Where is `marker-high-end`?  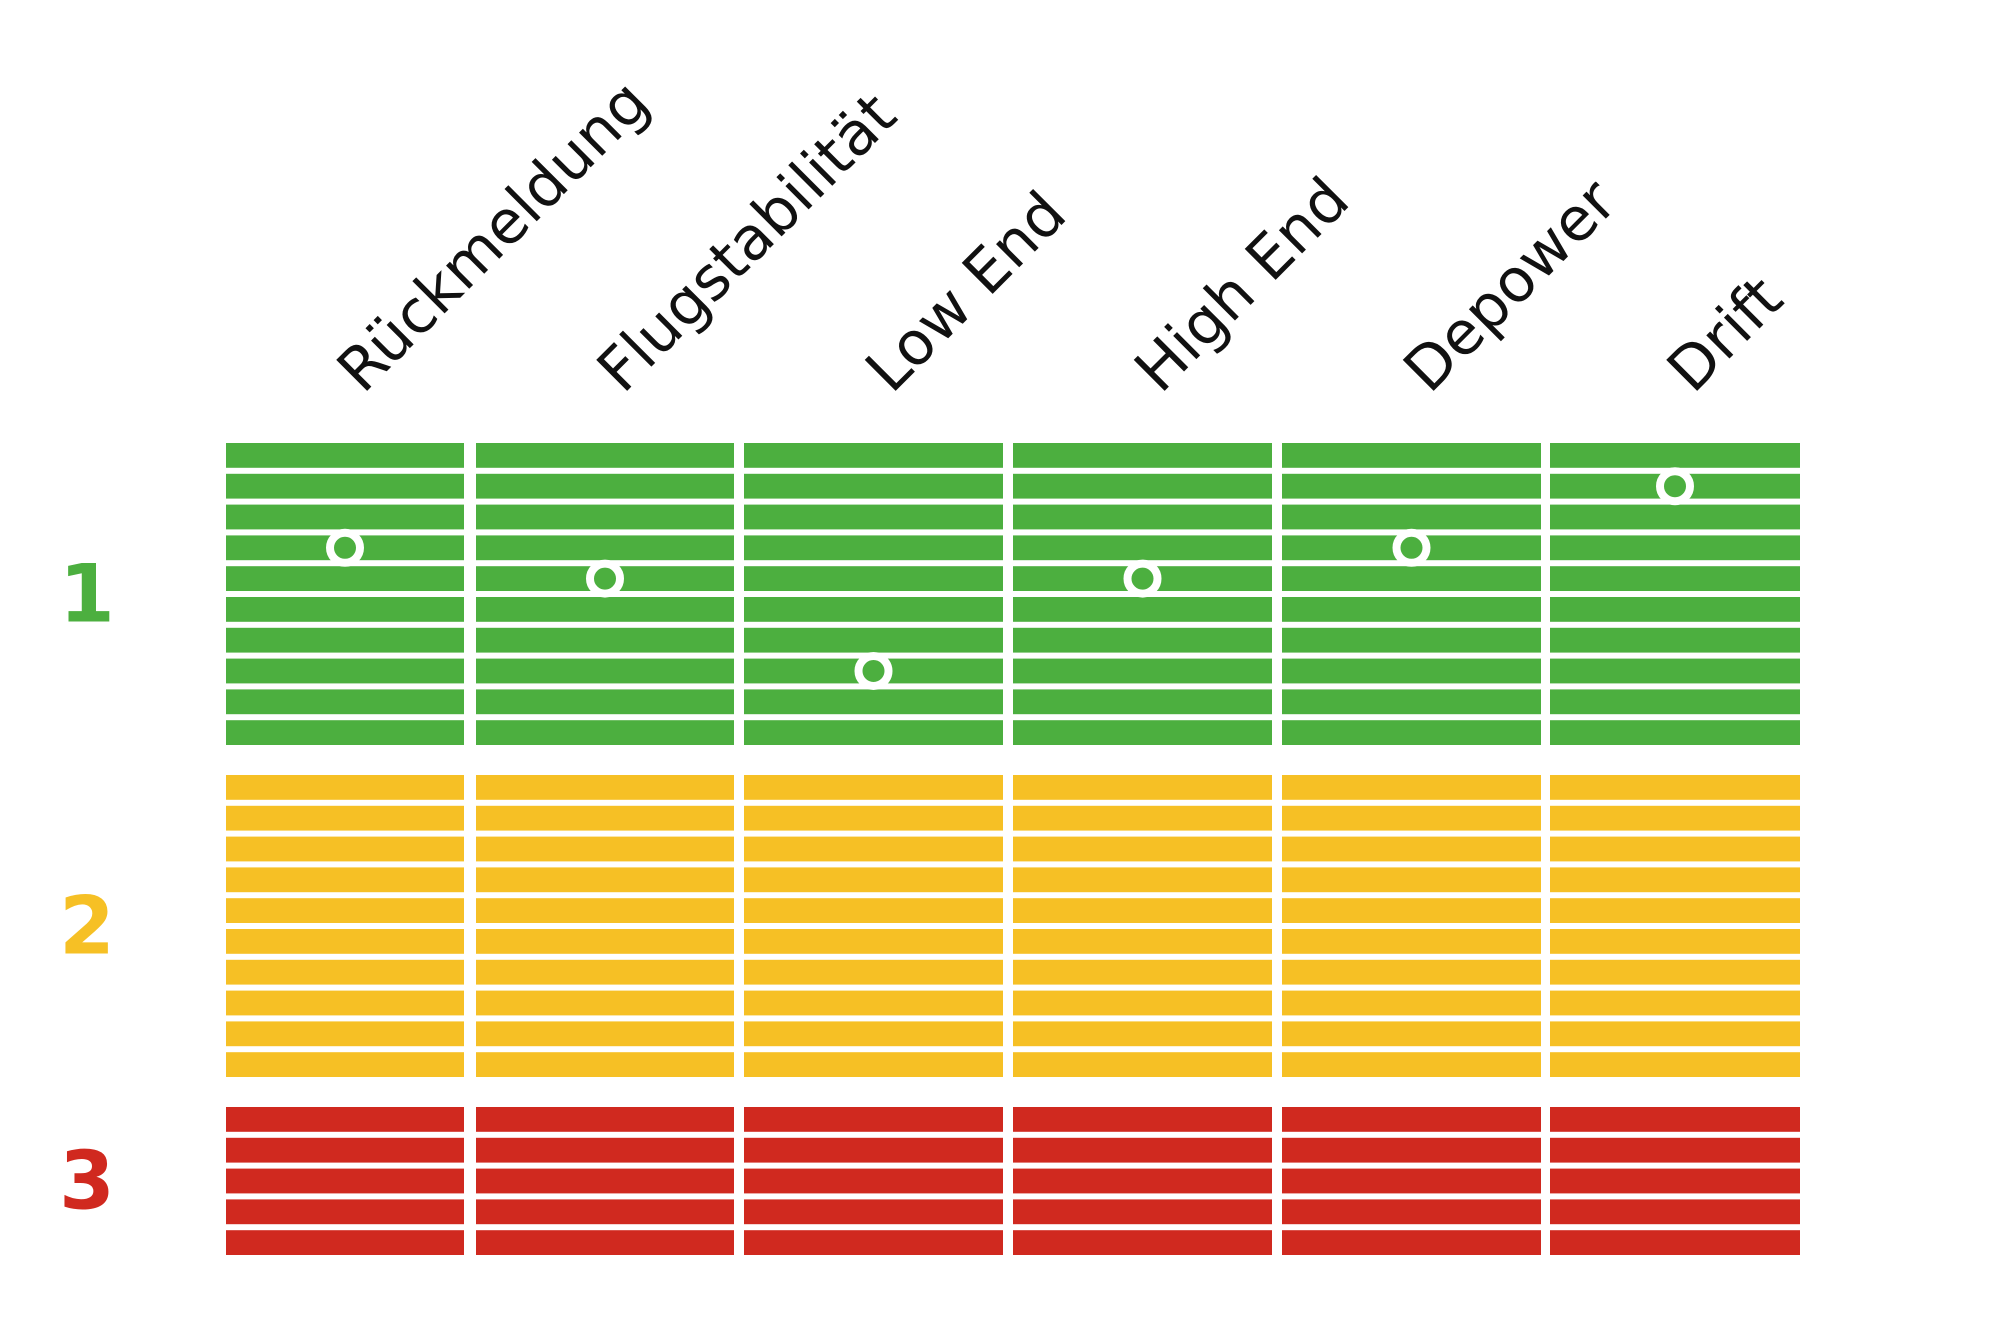 marker-high-end is located at coordinates (1142, 578).